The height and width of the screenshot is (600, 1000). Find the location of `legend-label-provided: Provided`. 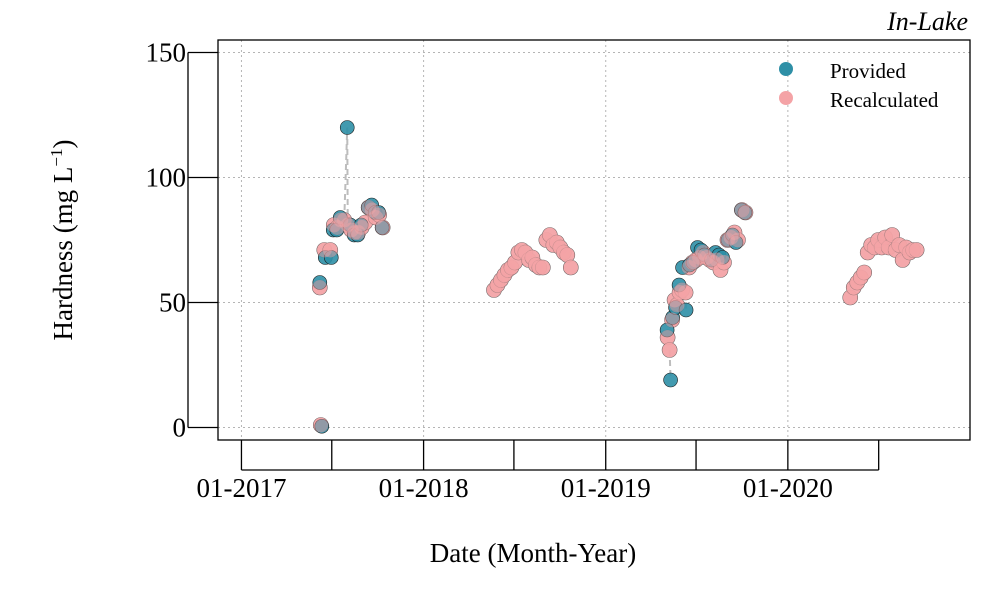

legend-label-provided: Provided is located at coordinates (868, 71).